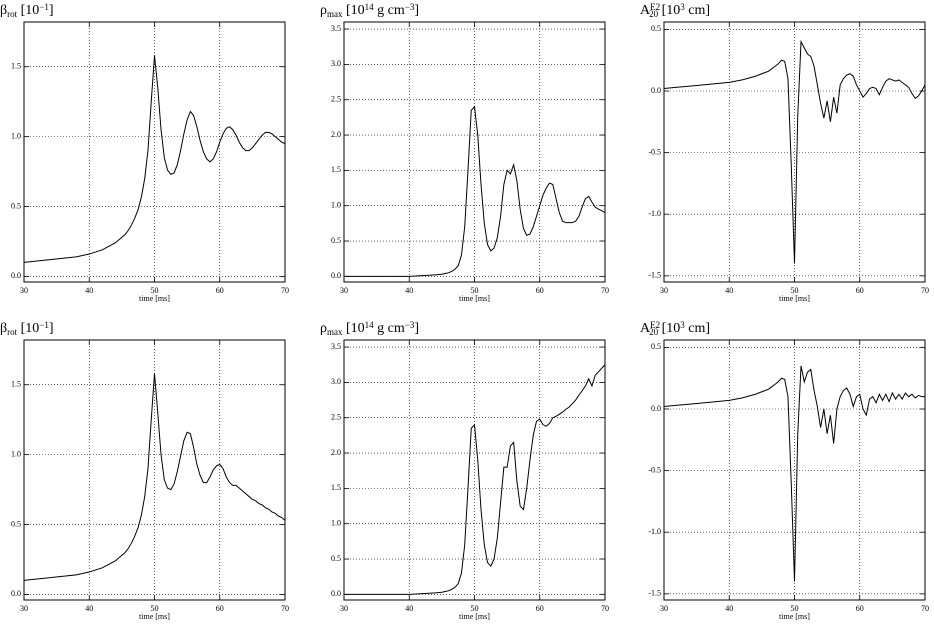 The image size is (934, 625). What do you see at coordinates (654, 151) in the screenshot?
I see `y-tick-label: -0.5` at bounding box center [654, 151].